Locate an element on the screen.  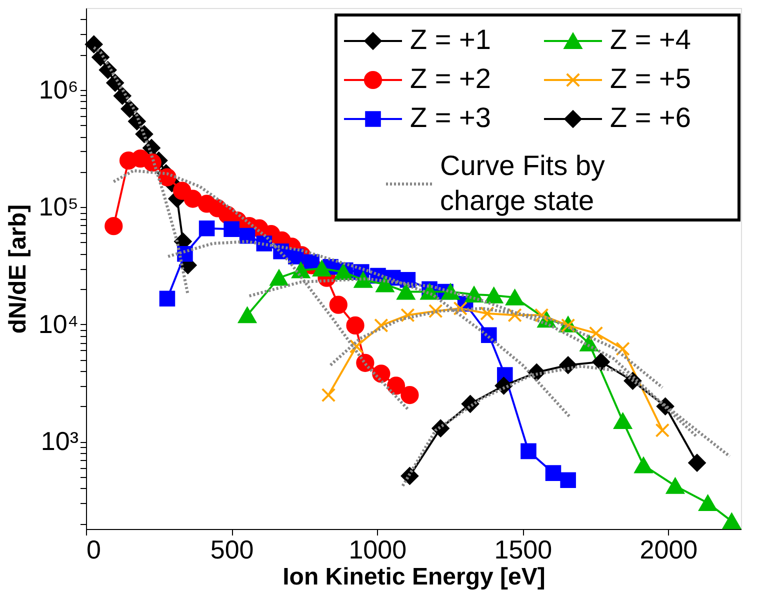
y-tick-label: 10⁵ is located at coordinates (58, 207).